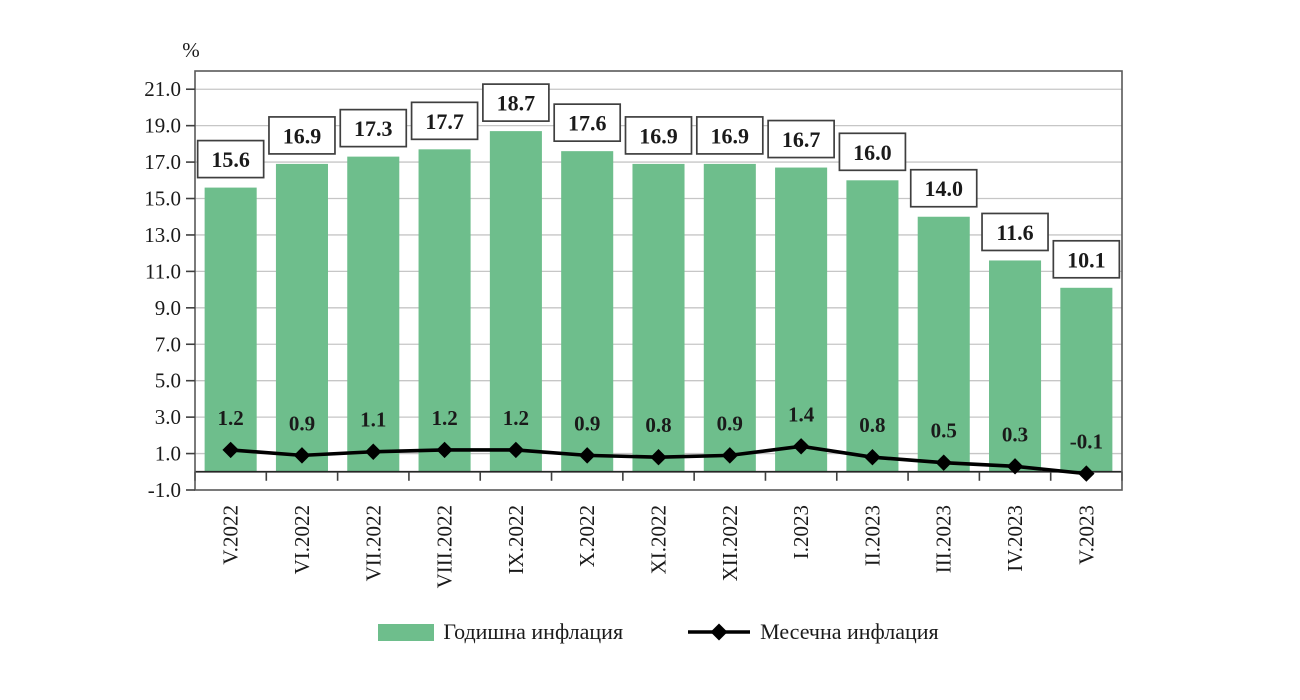  I want to click on line-value-label: 0.5, so click(944, 431).